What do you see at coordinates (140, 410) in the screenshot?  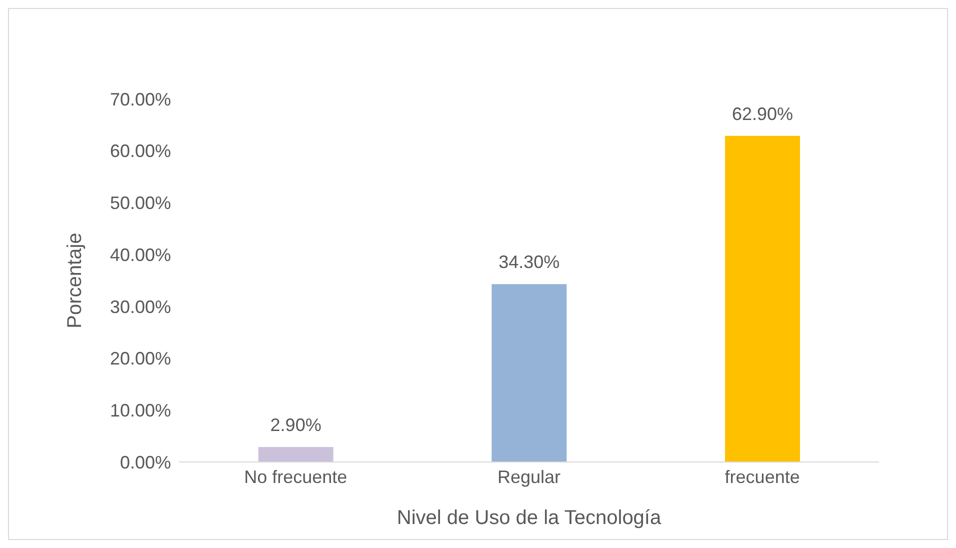 I see `y-tick-label: 10.00%` at bounding box center [140, 410].